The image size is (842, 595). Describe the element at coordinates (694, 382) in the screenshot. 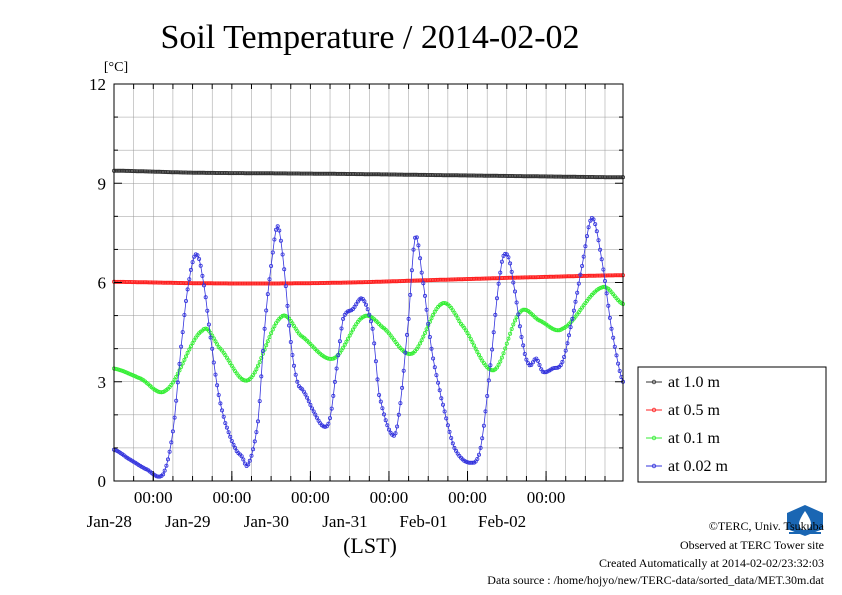

I see `legend-label: at 1.0 m` at that location.